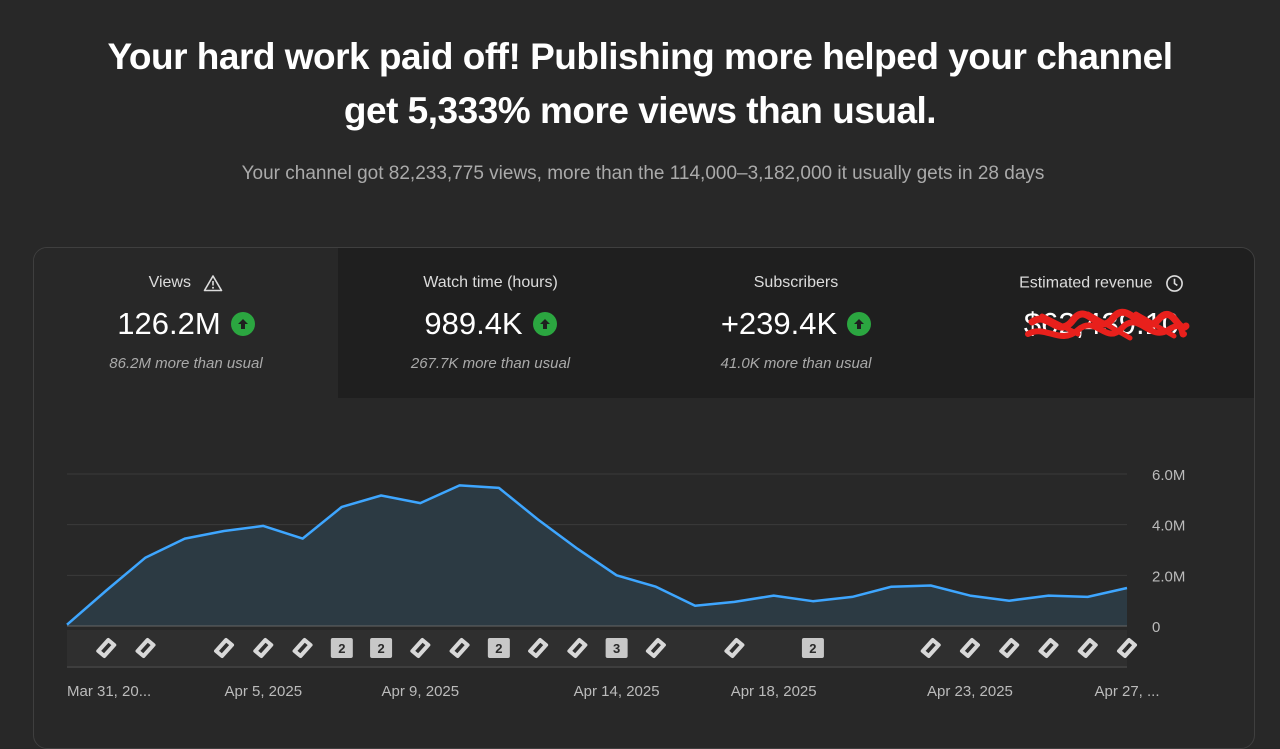  I want to click on metric-note: 41.0K more than usual, so click(796, 363).